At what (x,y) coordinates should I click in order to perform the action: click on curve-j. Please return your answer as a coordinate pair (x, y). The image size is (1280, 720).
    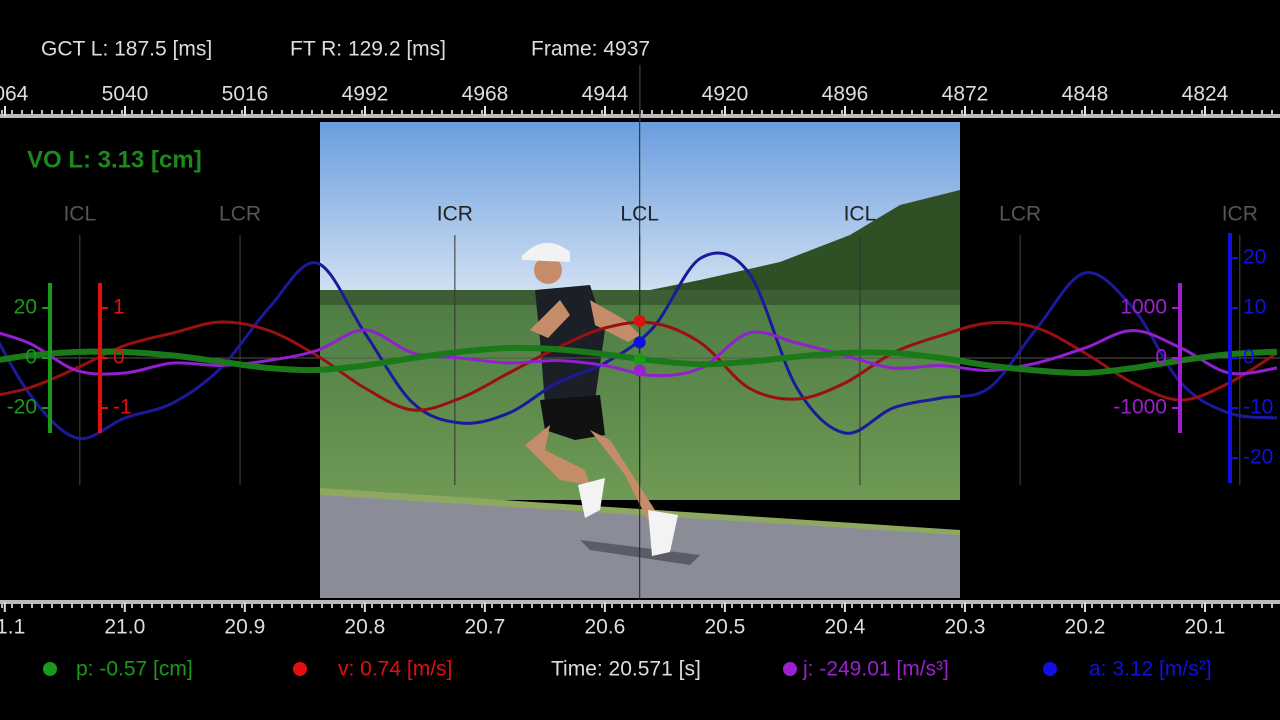
    Looking at the image, I should click on (639, 353).